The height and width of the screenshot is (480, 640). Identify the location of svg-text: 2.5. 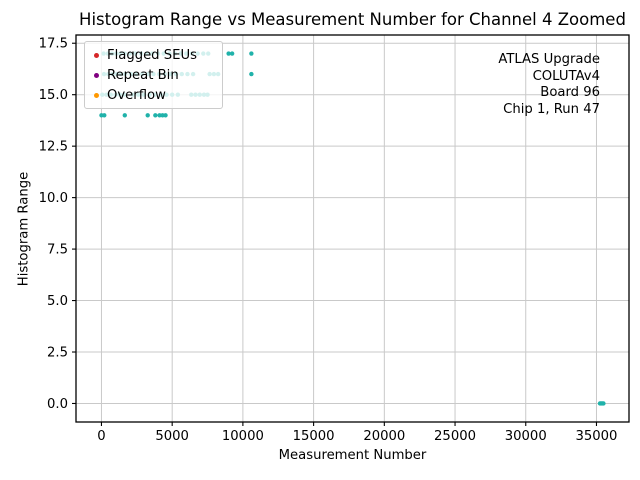
(57, 353).